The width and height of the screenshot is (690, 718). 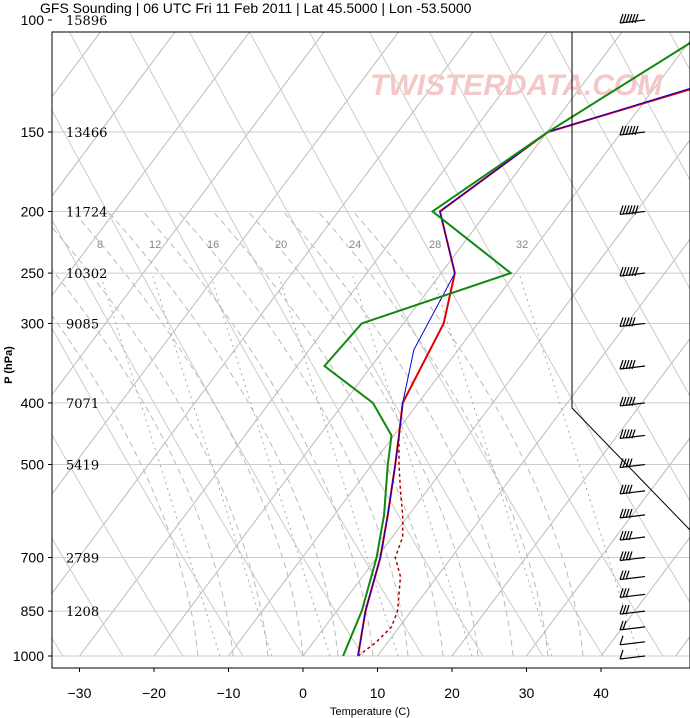 I want to click on y-tick-label: 100, so click(x=33, y=20).